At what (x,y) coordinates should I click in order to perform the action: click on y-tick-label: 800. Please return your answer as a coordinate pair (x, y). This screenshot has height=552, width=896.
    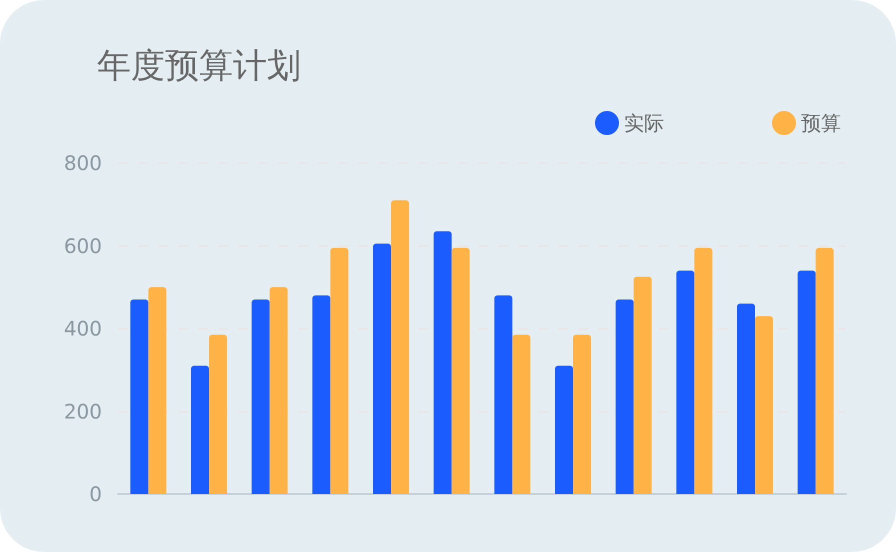
    Looking at the image, I should click on (83, 163).